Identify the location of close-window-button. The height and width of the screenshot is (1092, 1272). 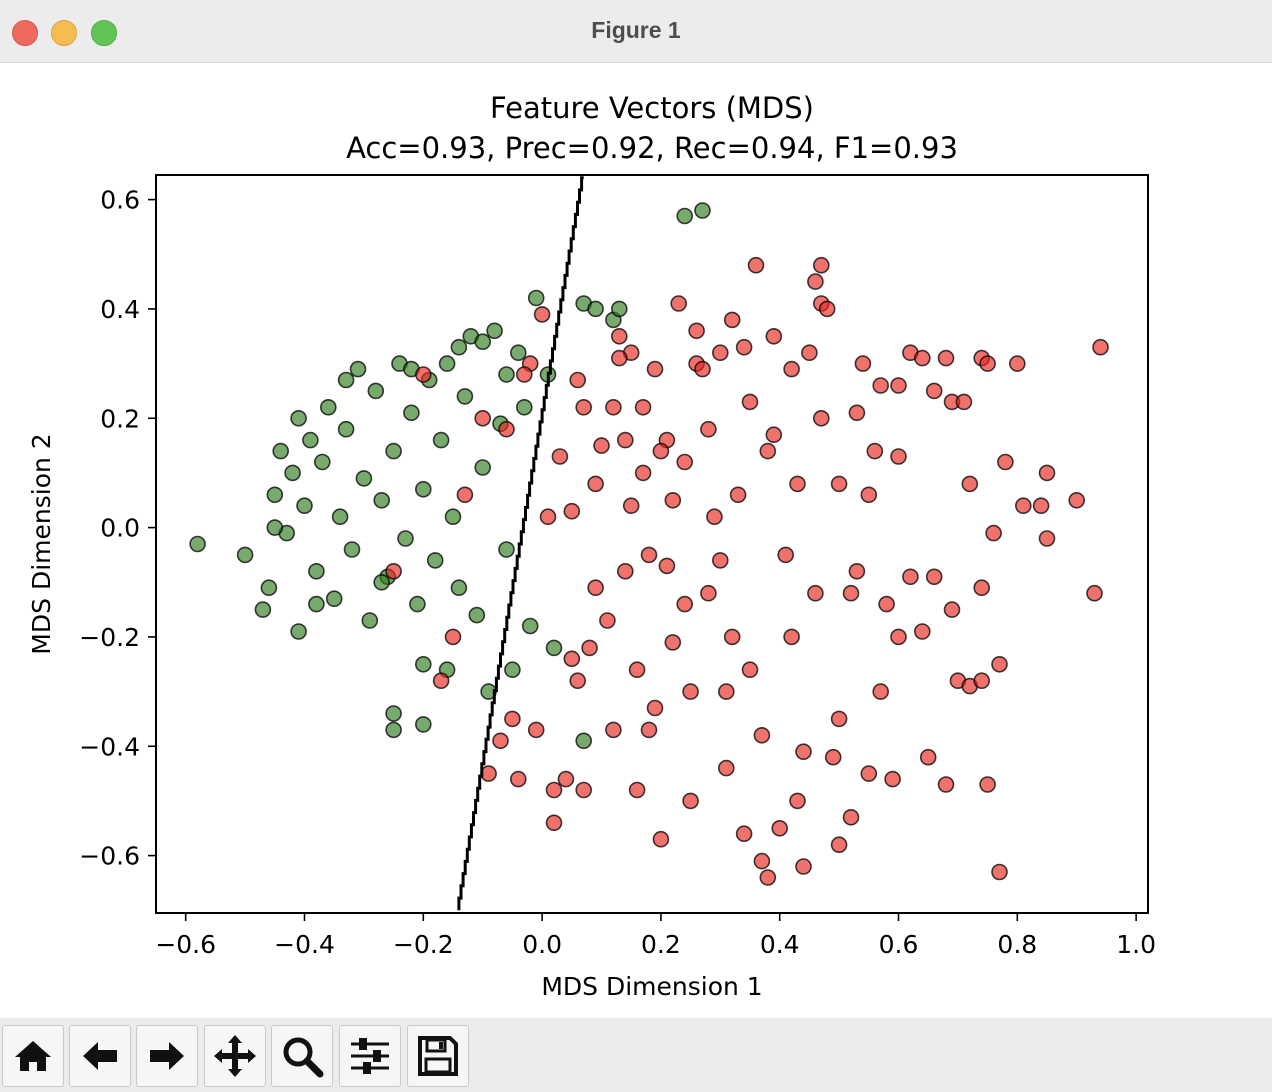
(25, 33).